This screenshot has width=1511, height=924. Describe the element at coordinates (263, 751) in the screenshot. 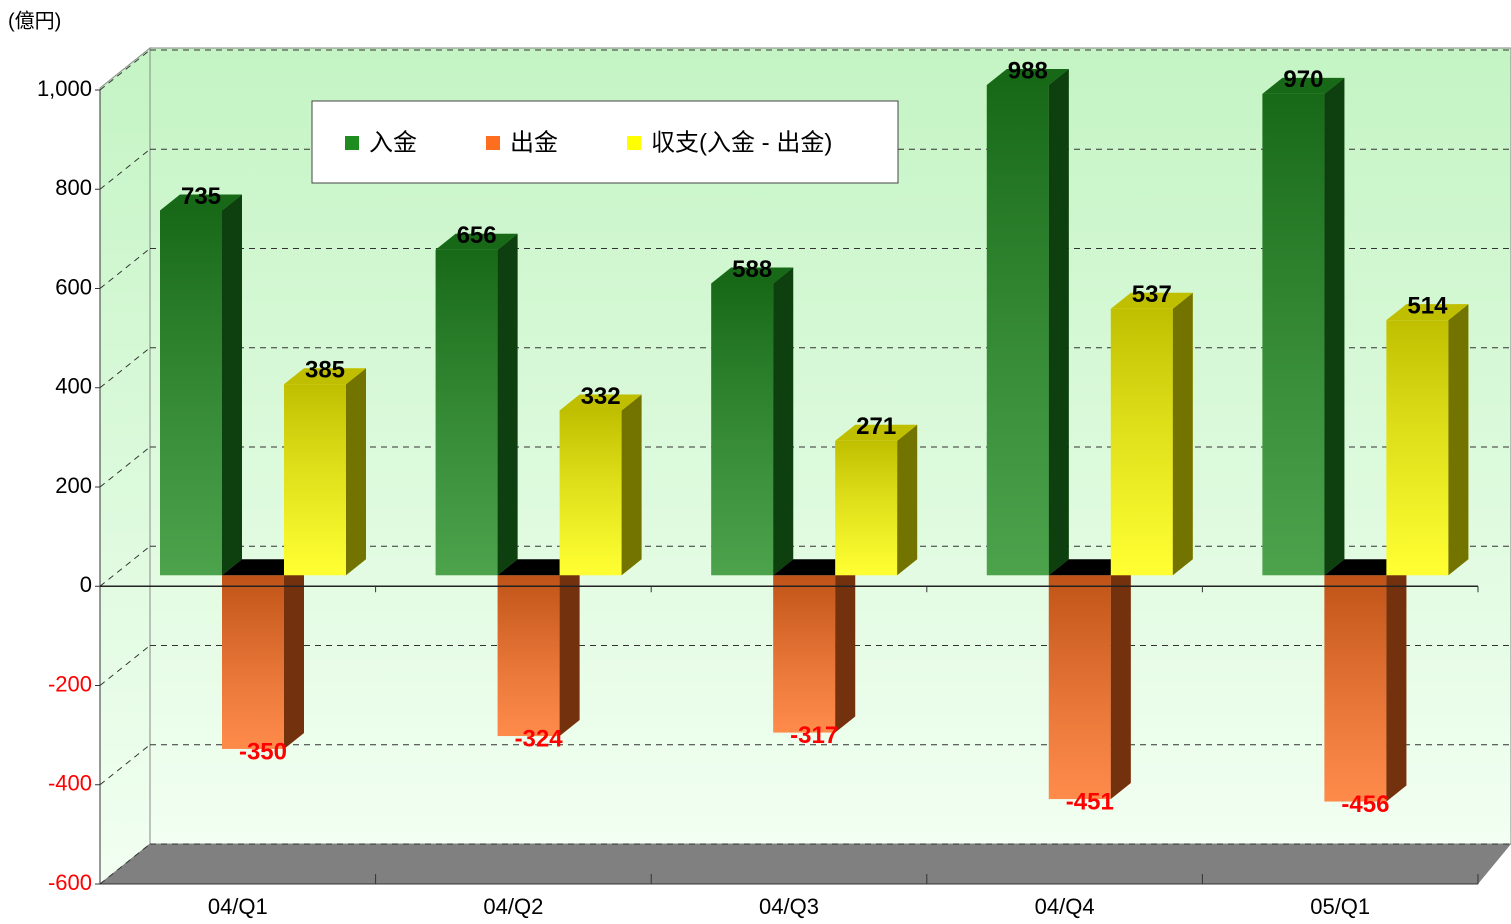

I see `data-label: -350` at that location.